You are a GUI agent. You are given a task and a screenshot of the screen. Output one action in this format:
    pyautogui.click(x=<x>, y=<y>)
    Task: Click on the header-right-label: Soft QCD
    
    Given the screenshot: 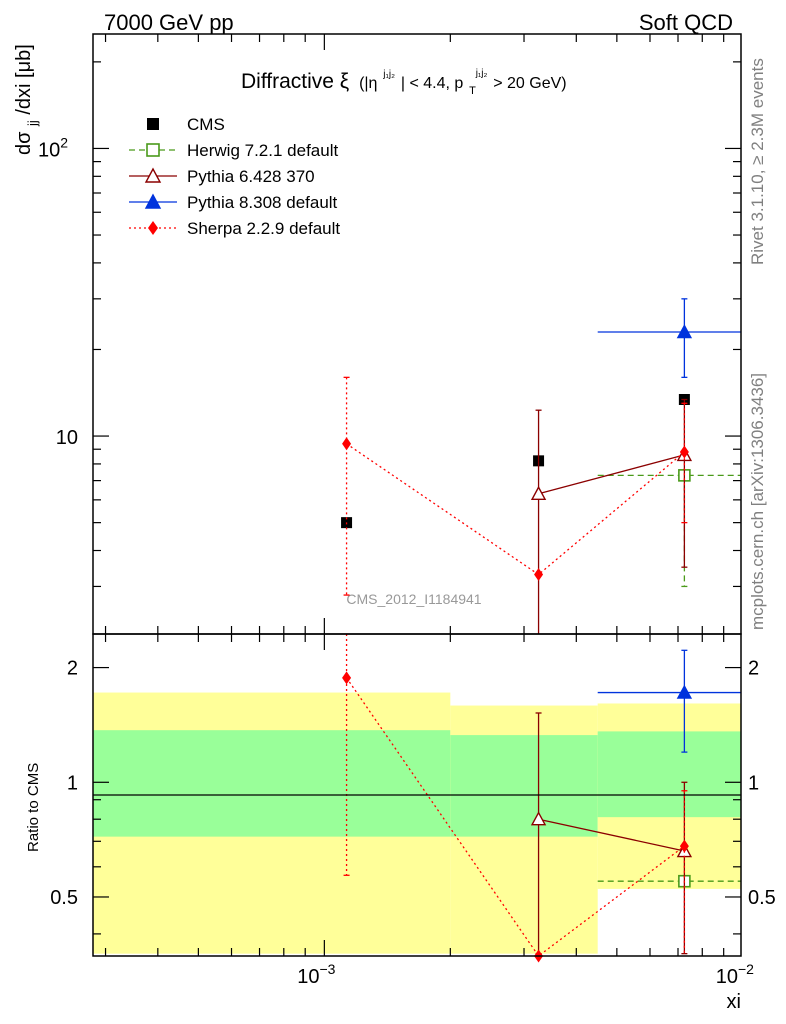 What is the action you would take?
    pyautogui.click(x=686, y=22)
    